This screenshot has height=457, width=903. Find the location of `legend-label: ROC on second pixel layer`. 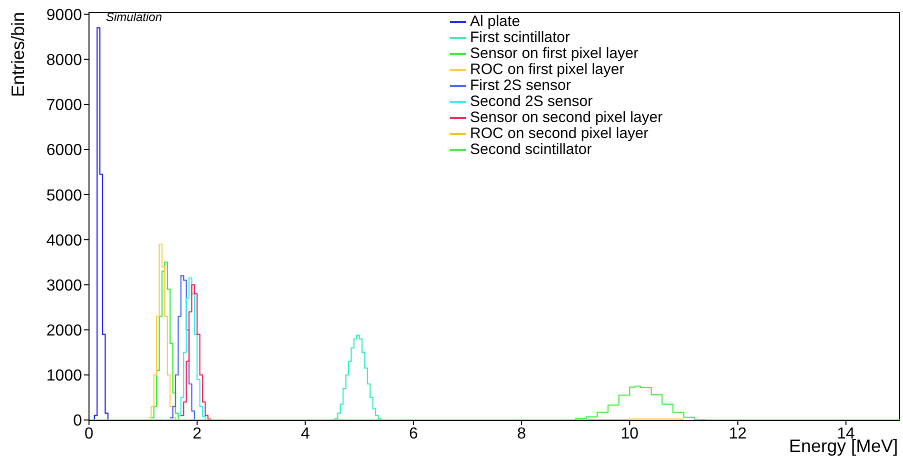

legend-label: ROC on second pixel layer is located at coordinates (559, 133).